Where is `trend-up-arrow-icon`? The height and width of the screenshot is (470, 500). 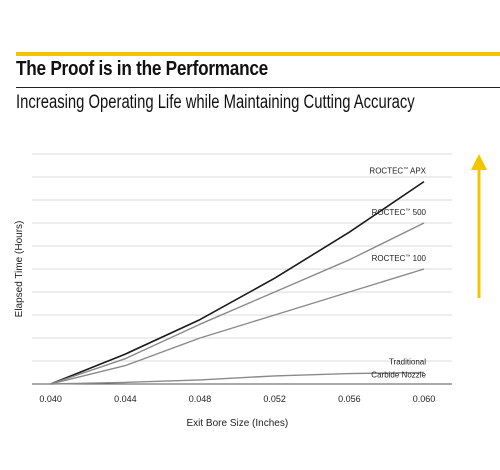 trend-up-arrow-icon is located at coordinates (479, 226).